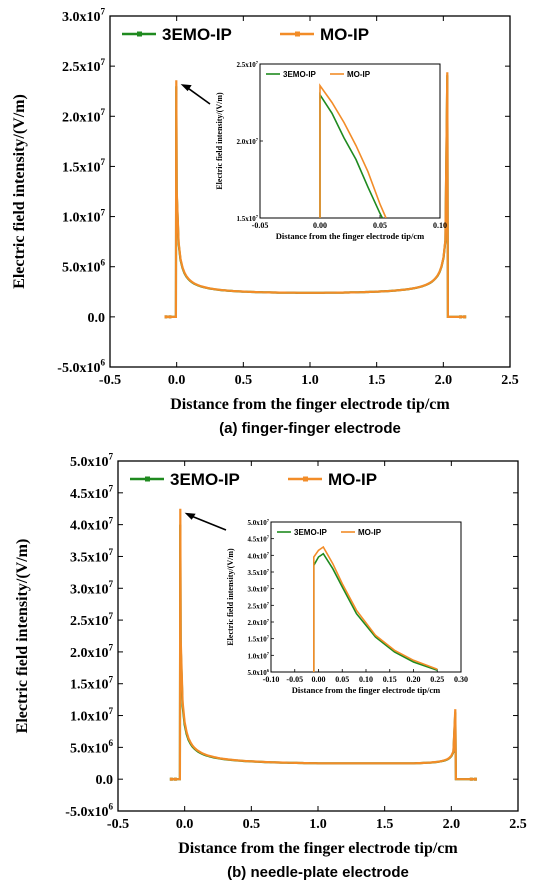  I want to click on inset-x-tick-label: -0.05, so click(294, 679).